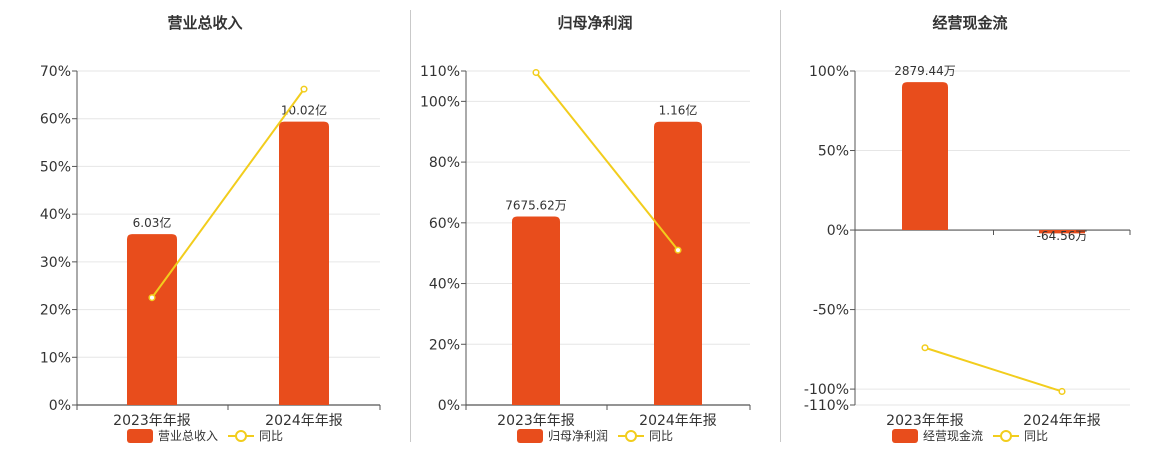 This screenshot has width=1160, height=450. I want to click on chart-legend: 经营现金流 同比, so click(970, 435).